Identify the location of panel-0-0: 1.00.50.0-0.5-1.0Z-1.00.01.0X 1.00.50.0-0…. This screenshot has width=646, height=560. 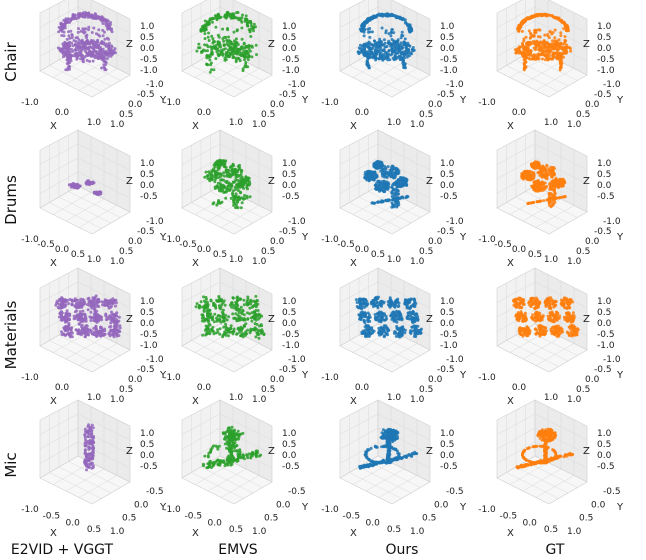
(94, 66).